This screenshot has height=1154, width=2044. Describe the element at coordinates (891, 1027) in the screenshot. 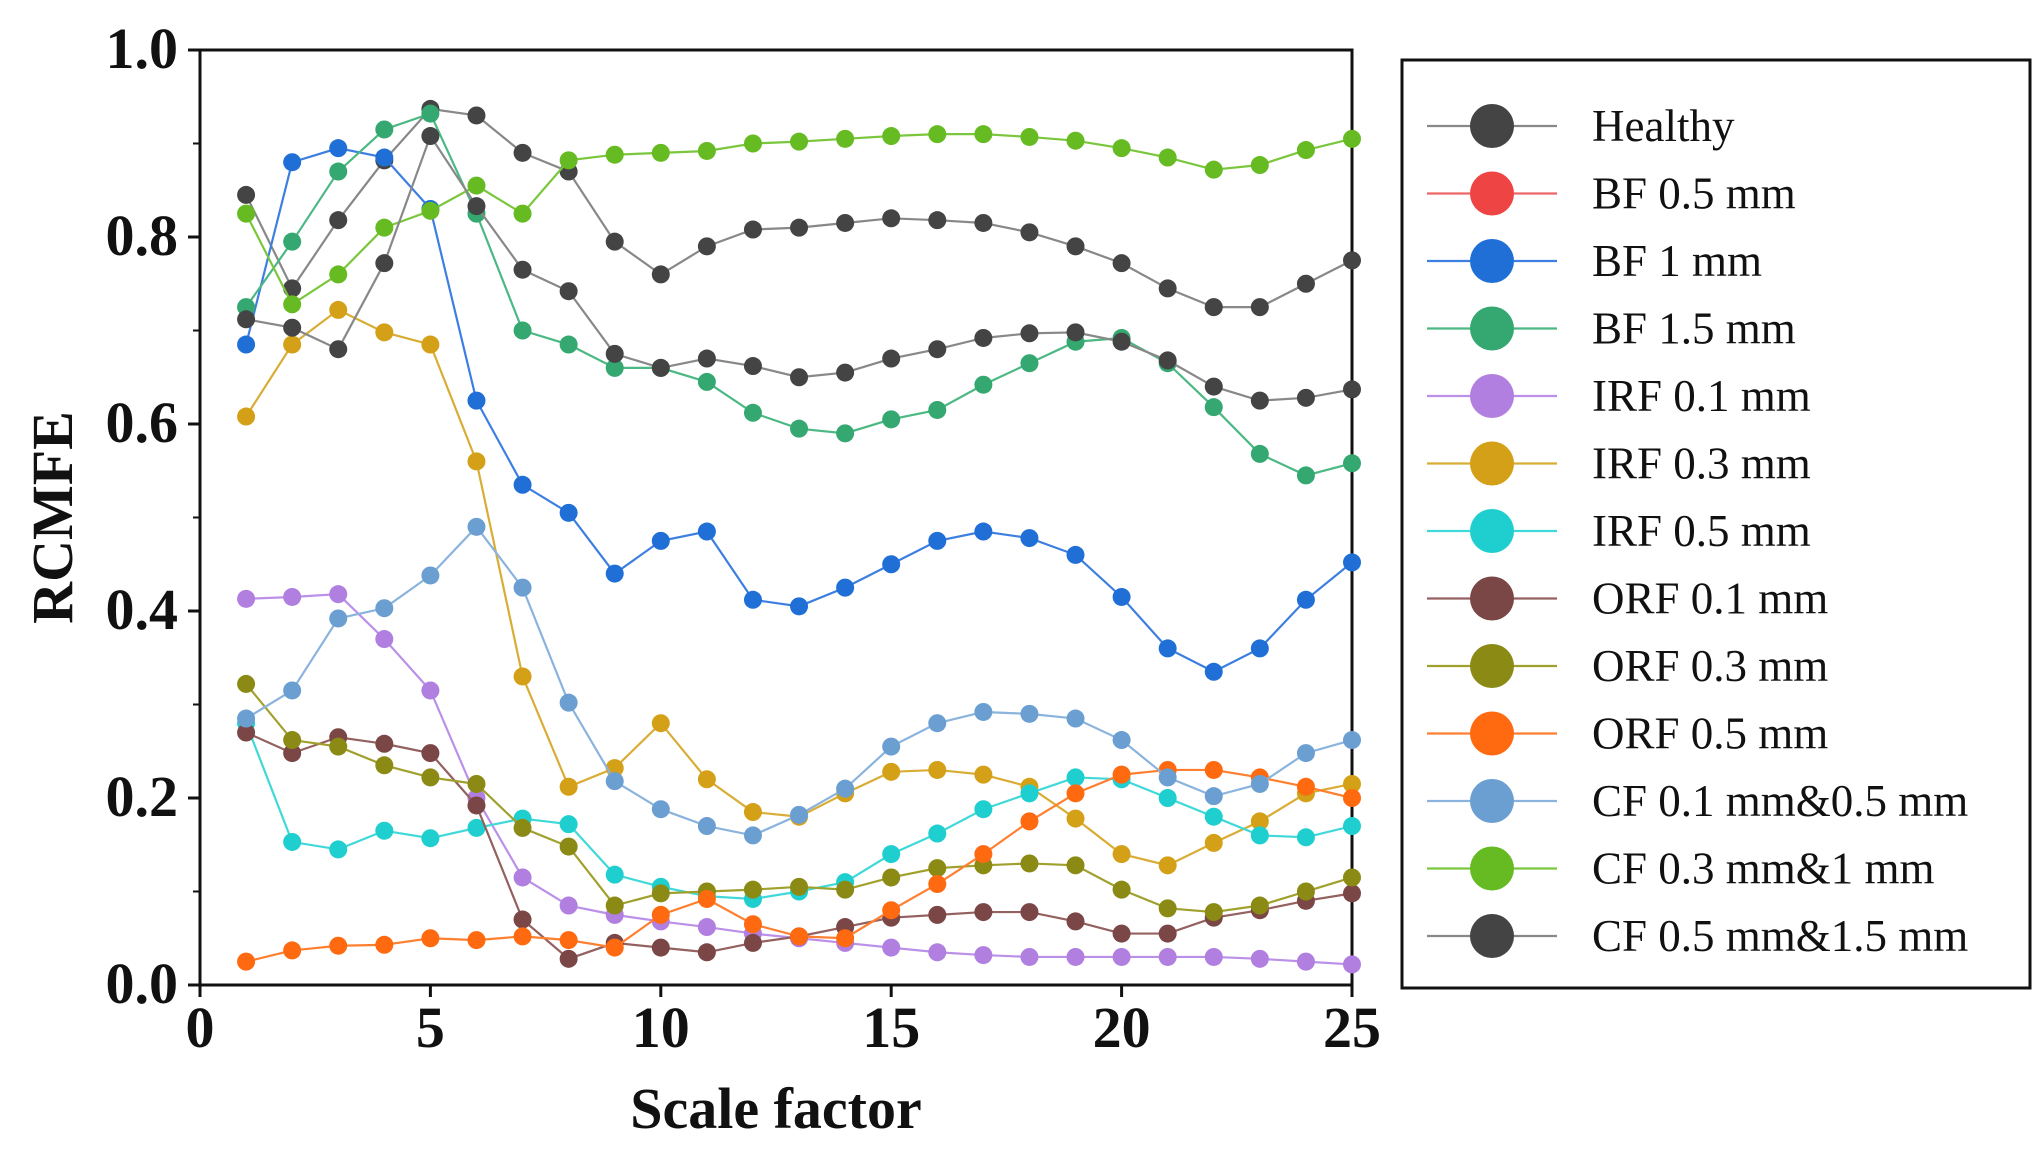

I see `x-tick-label: 15` at that location.